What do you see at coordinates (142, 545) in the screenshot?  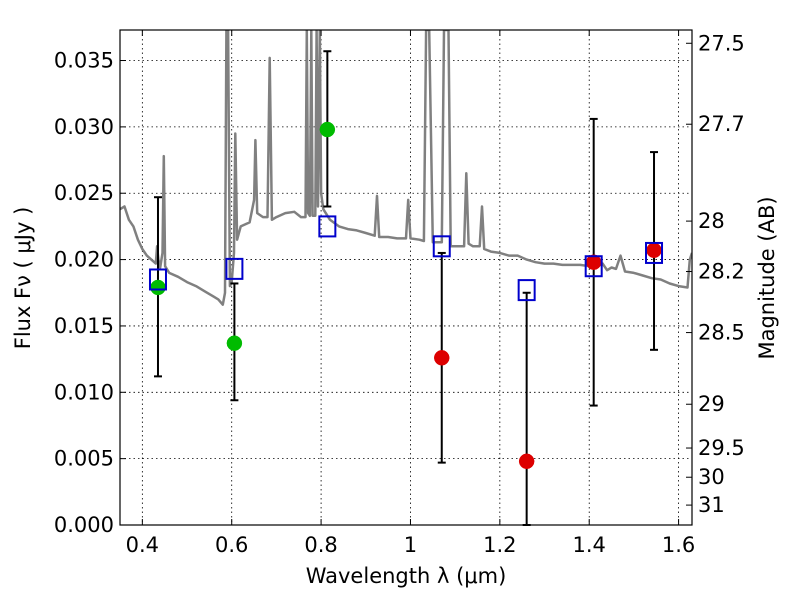 I see `x-tick-label: 0.4` at bounding box center [142, 545].